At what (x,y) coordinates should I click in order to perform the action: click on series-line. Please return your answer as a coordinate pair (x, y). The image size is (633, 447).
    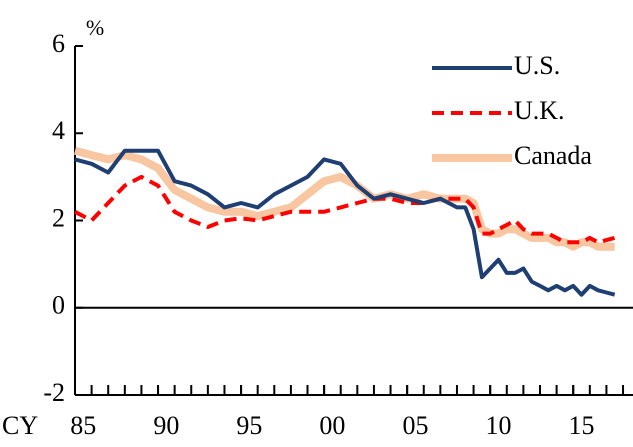
    Looking at the image, I should click on (345, 209).